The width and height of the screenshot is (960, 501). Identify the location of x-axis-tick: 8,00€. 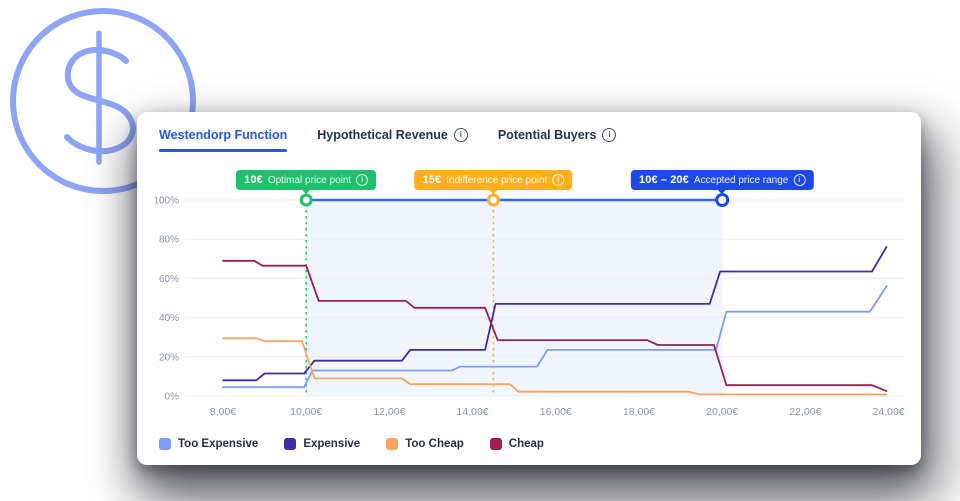
(223, 412).